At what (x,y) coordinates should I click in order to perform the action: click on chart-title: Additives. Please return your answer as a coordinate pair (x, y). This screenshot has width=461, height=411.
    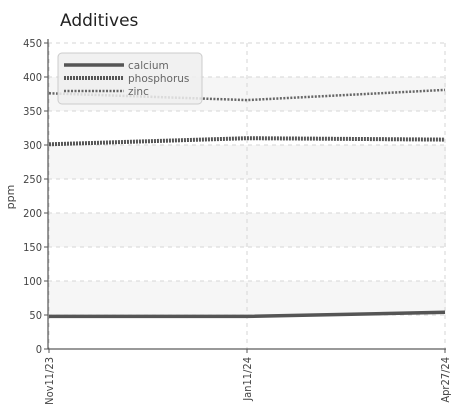
    Looking at the image, I should click on (99, 21).